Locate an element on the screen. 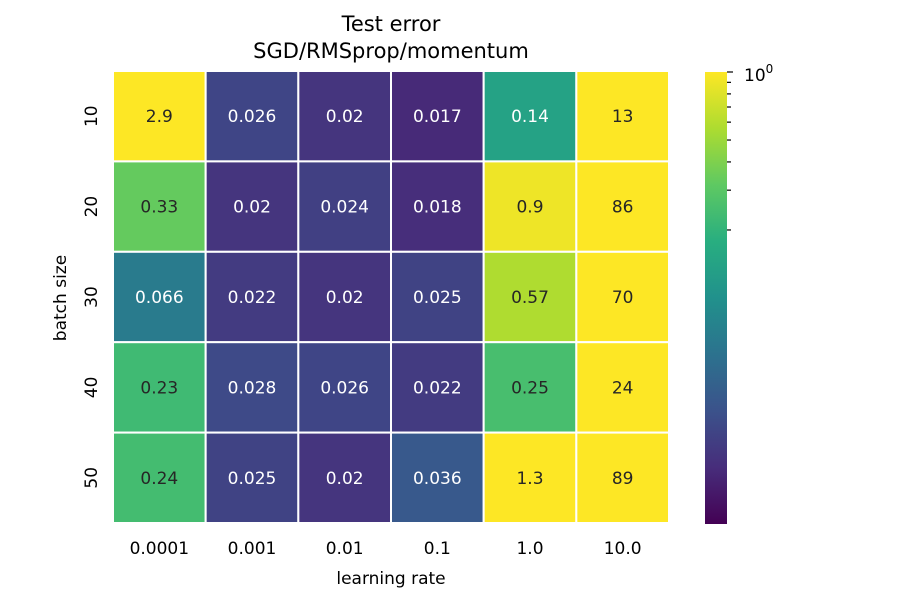  cell-value-label: 0.24 is located at coordinates (159, 479).